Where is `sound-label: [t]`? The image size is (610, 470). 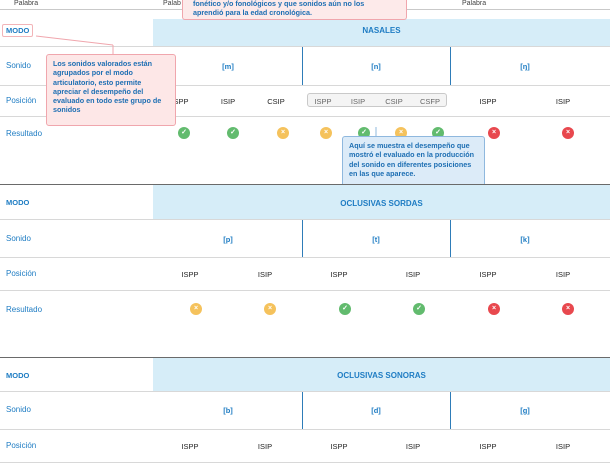
sound-label: [t] is located at coordinates (376, 239).